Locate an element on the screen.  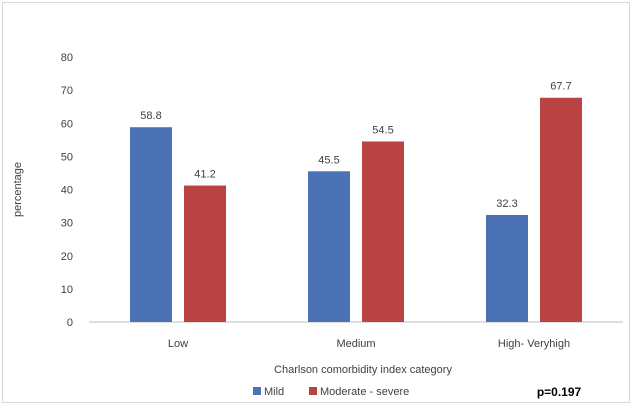
y-axis-ticks: 0 10 20 30 40 50 60 70 80 is located at coordinates (67, 190).